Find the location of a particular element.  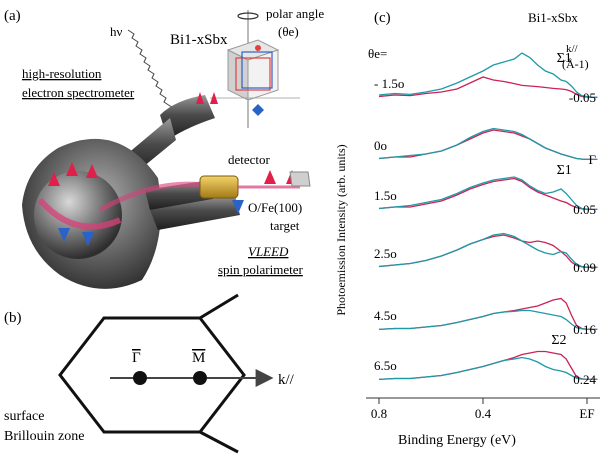

detector-label: detector is located at coordinates (249, 159).